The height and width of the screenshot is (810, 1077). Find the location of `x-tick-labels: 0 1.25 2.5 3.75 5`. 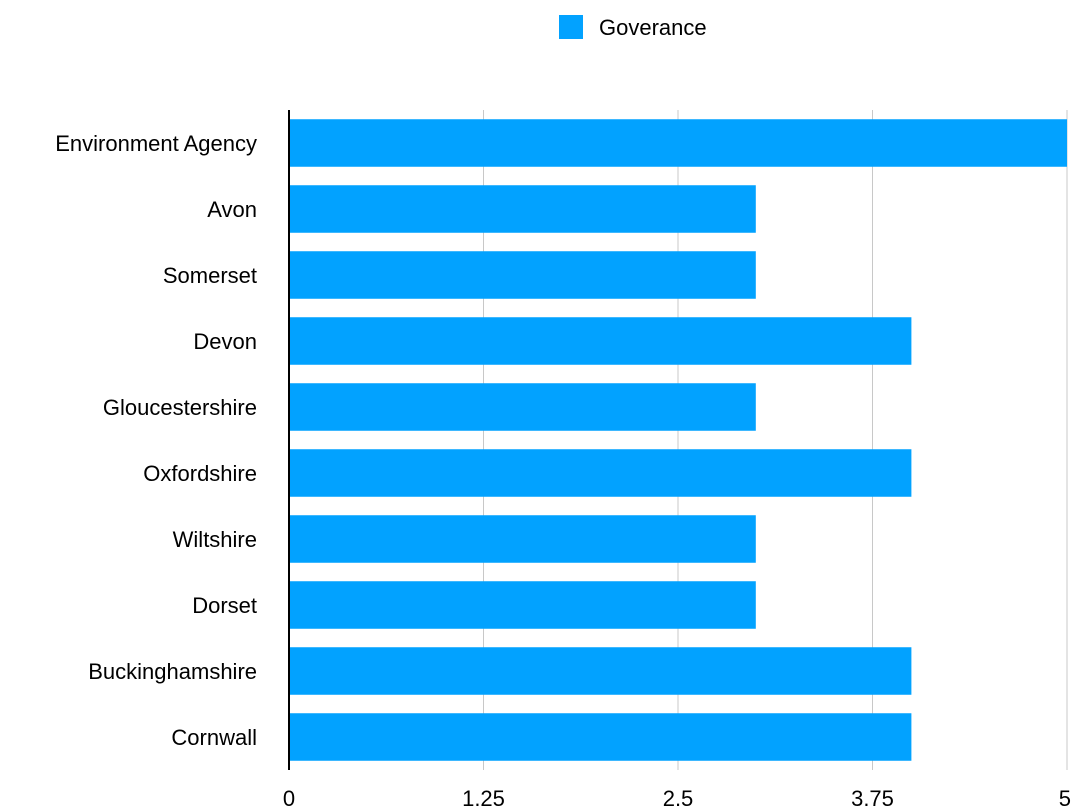

x-tick-labels: 0 1.25 2.5 3.75 5 is located at coordinates (677, 798).